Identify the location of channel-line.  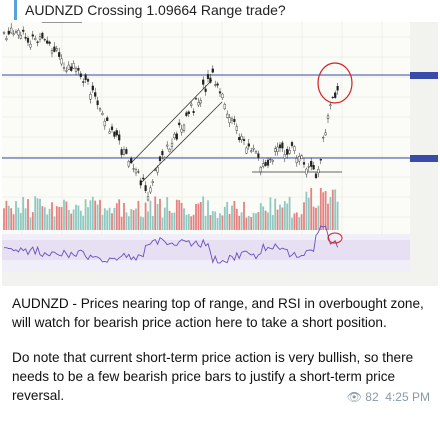
(172, 121).